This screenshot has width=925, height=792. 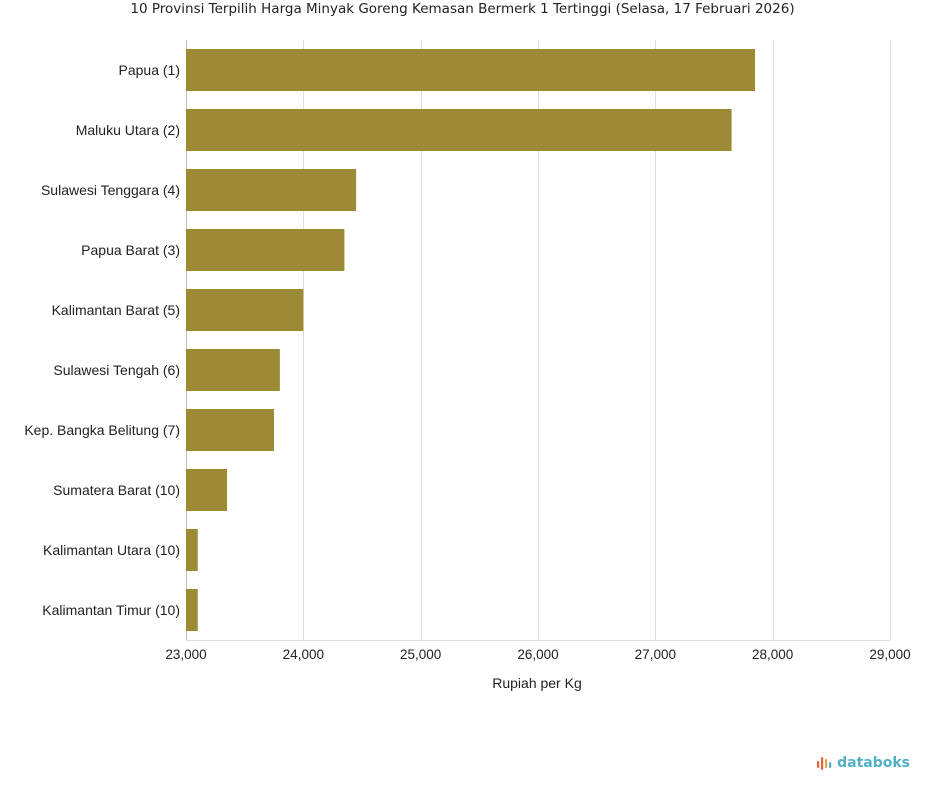 What do you see at coordinates (185, 654) in the screenshot?
I see `x-tick-label: 23,000` at bounding box center [185, 654].